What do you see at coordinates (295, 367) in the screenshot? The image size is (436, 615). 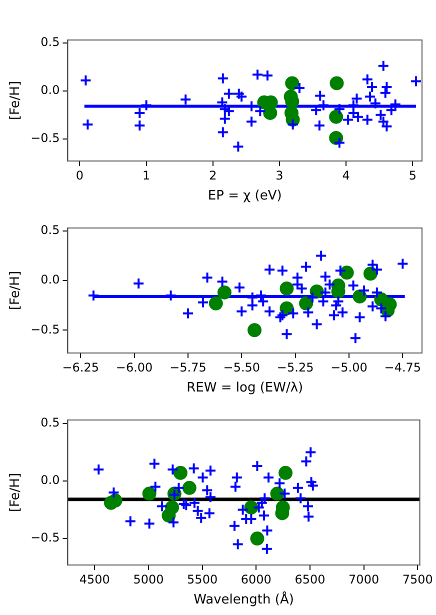 I see `x-tick-label: −5.25` at bounding box center [295, 367].